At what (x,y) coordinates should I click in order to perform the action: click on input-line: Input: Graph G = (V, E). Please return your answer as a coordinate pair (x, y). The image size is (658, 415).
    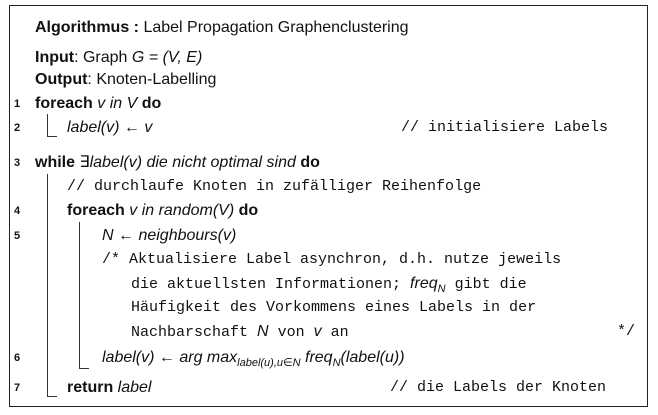
    Looking at the image, I should click on (118, 58).